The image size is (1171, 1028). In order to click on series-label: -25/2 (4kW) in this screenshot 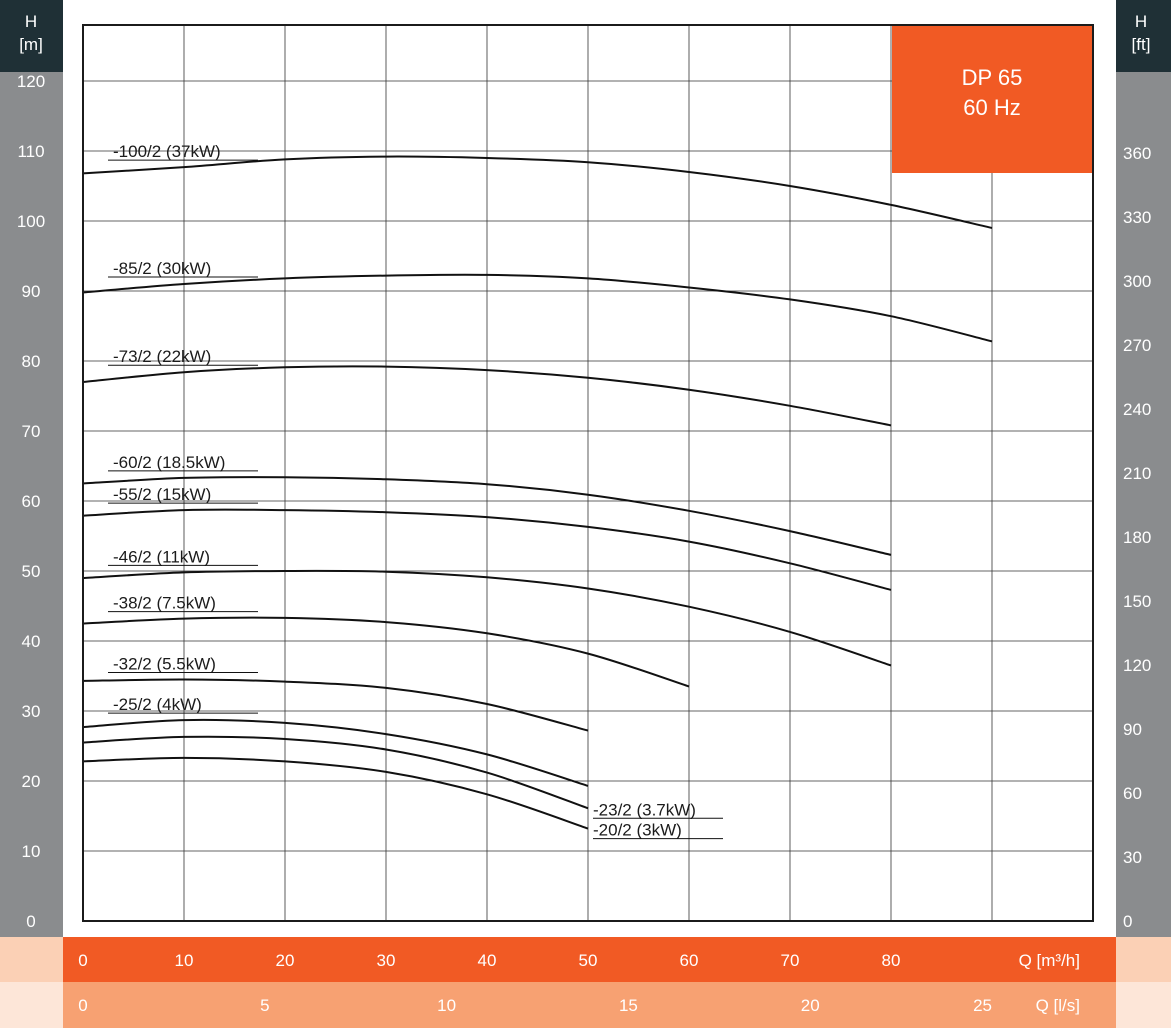, I will do `click(157, 704)`.